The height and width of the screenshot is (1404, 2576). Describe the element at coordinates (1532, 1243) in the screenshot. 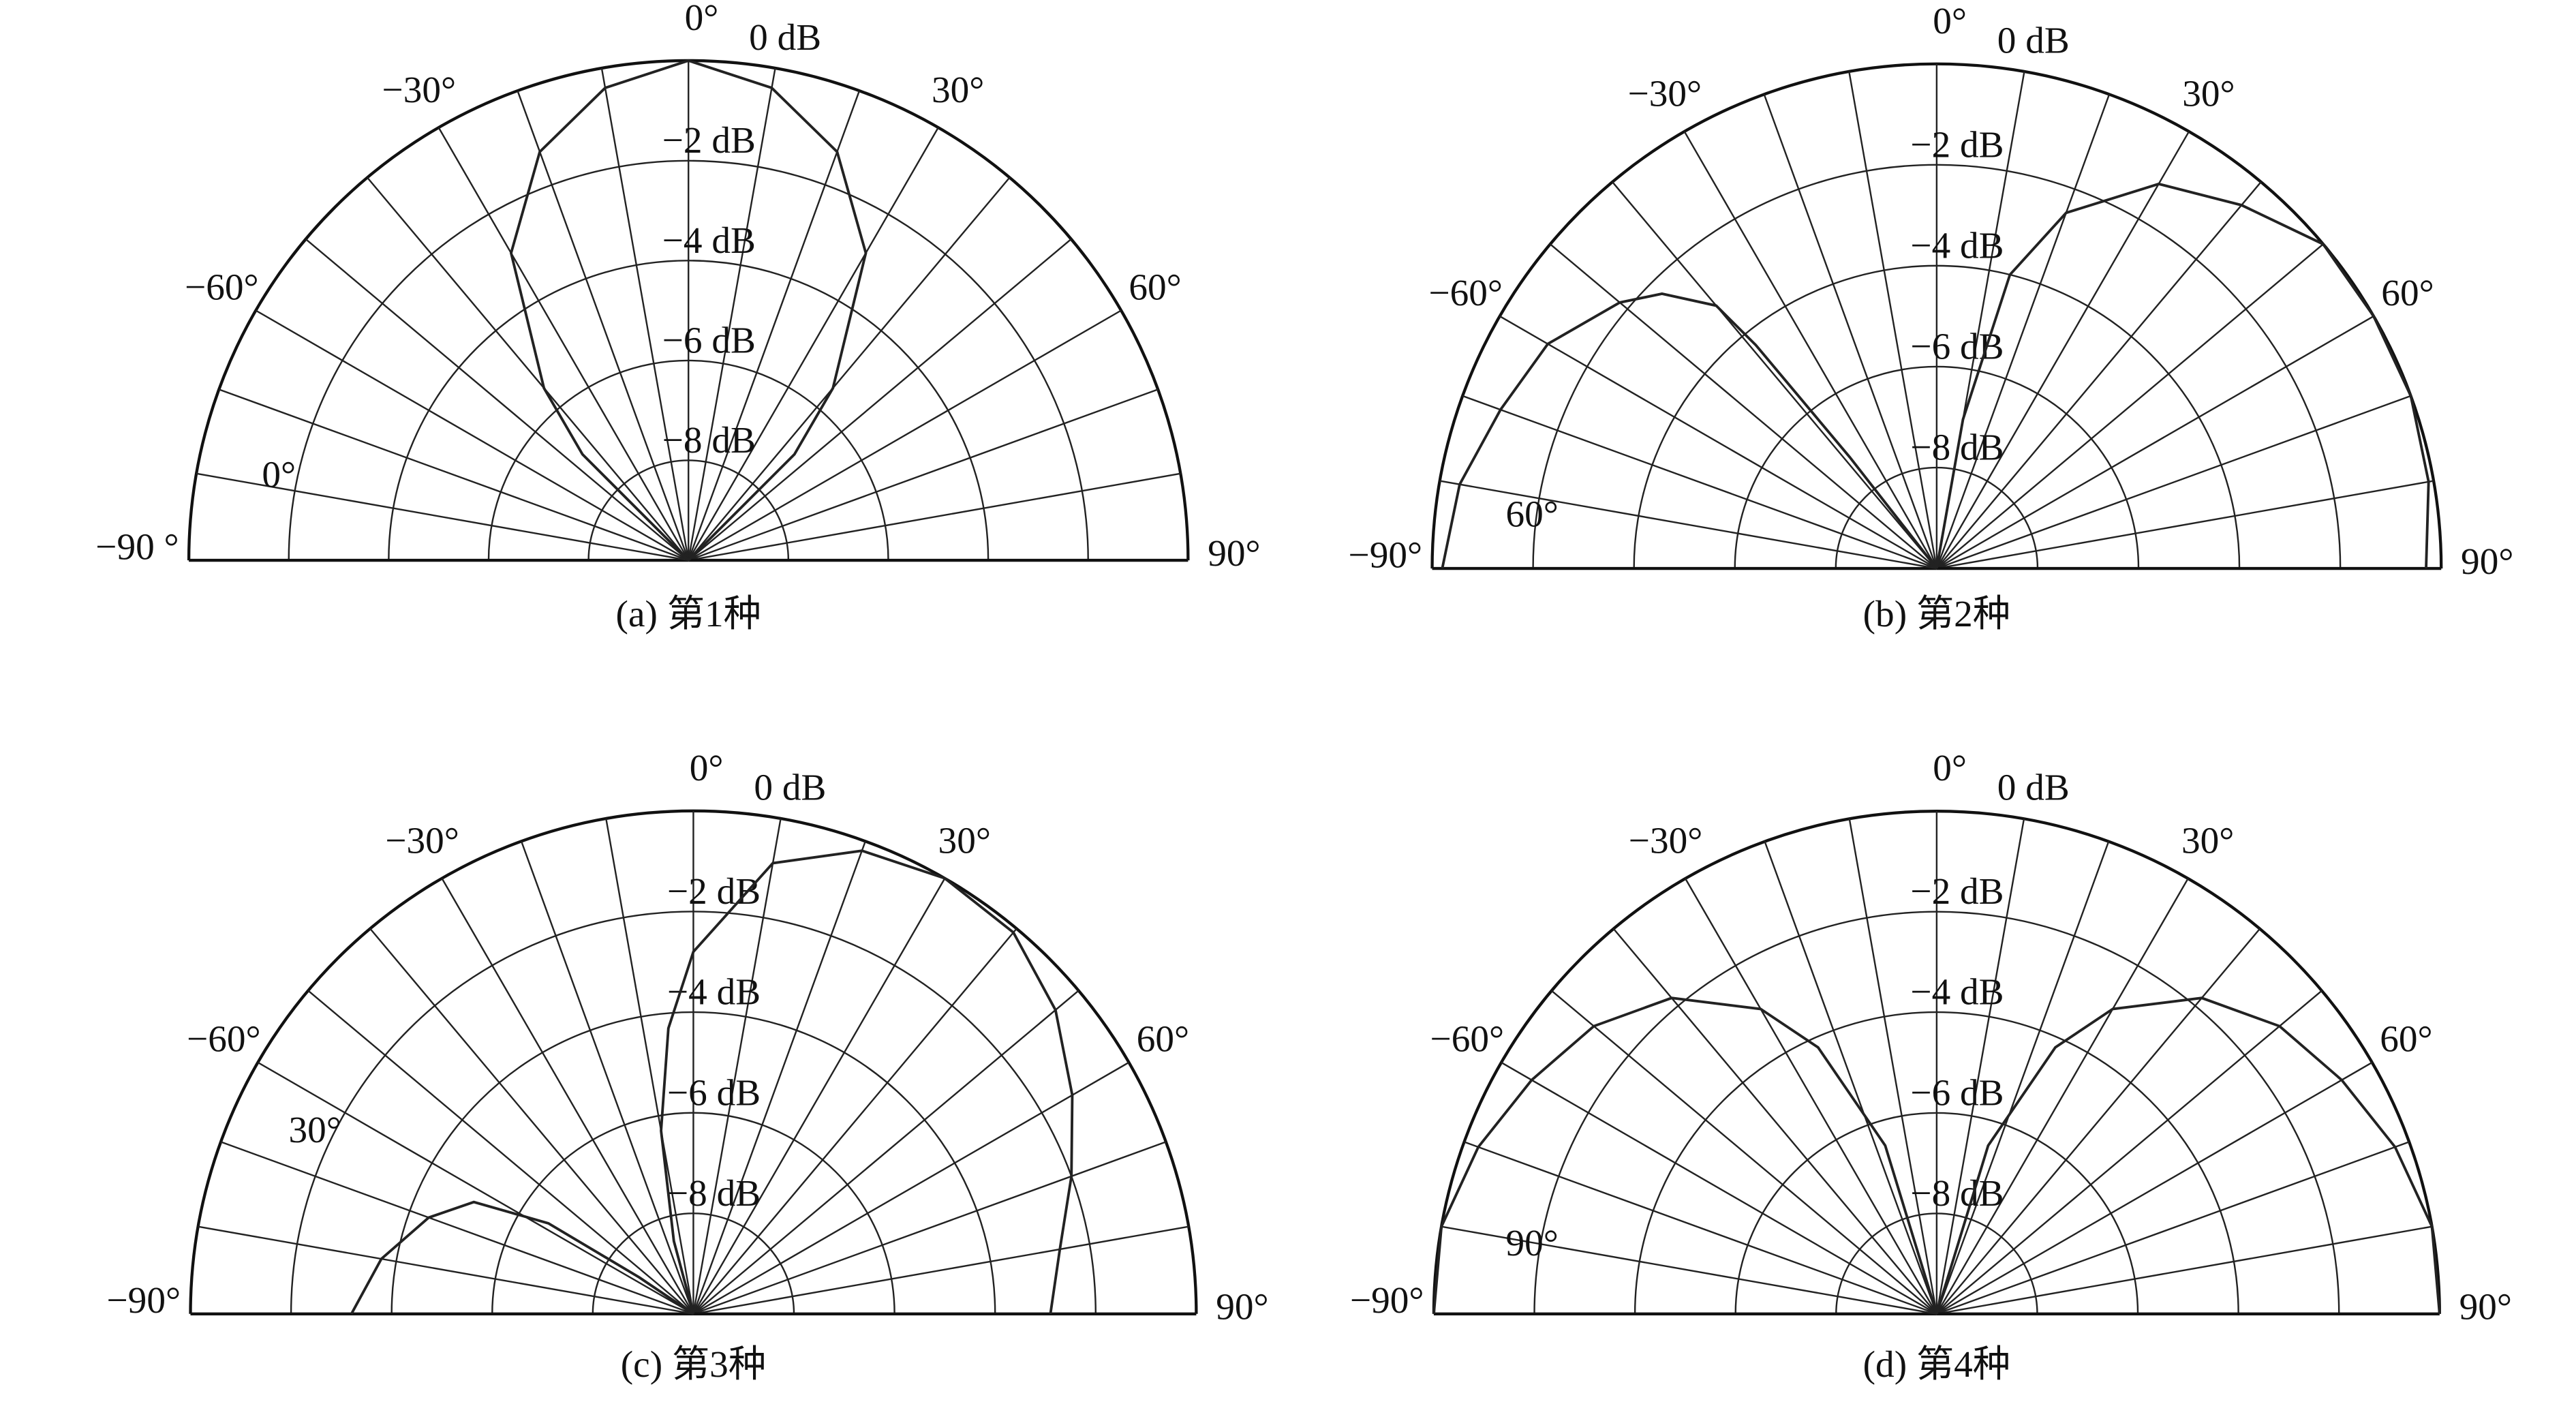

I see `annotation: 90°` at that location.